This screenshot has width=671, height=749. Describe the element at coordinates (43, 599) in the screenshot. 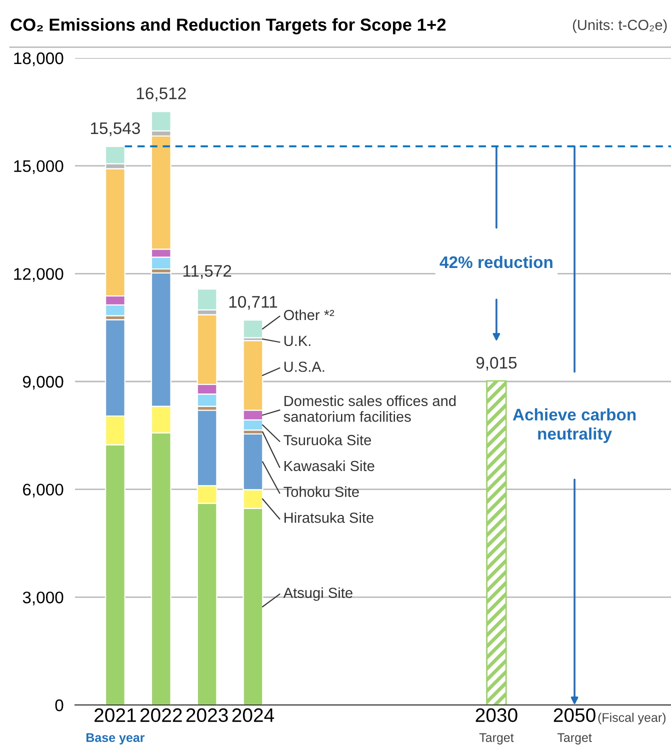

I see `y-tick-label: 3,000` at that location.